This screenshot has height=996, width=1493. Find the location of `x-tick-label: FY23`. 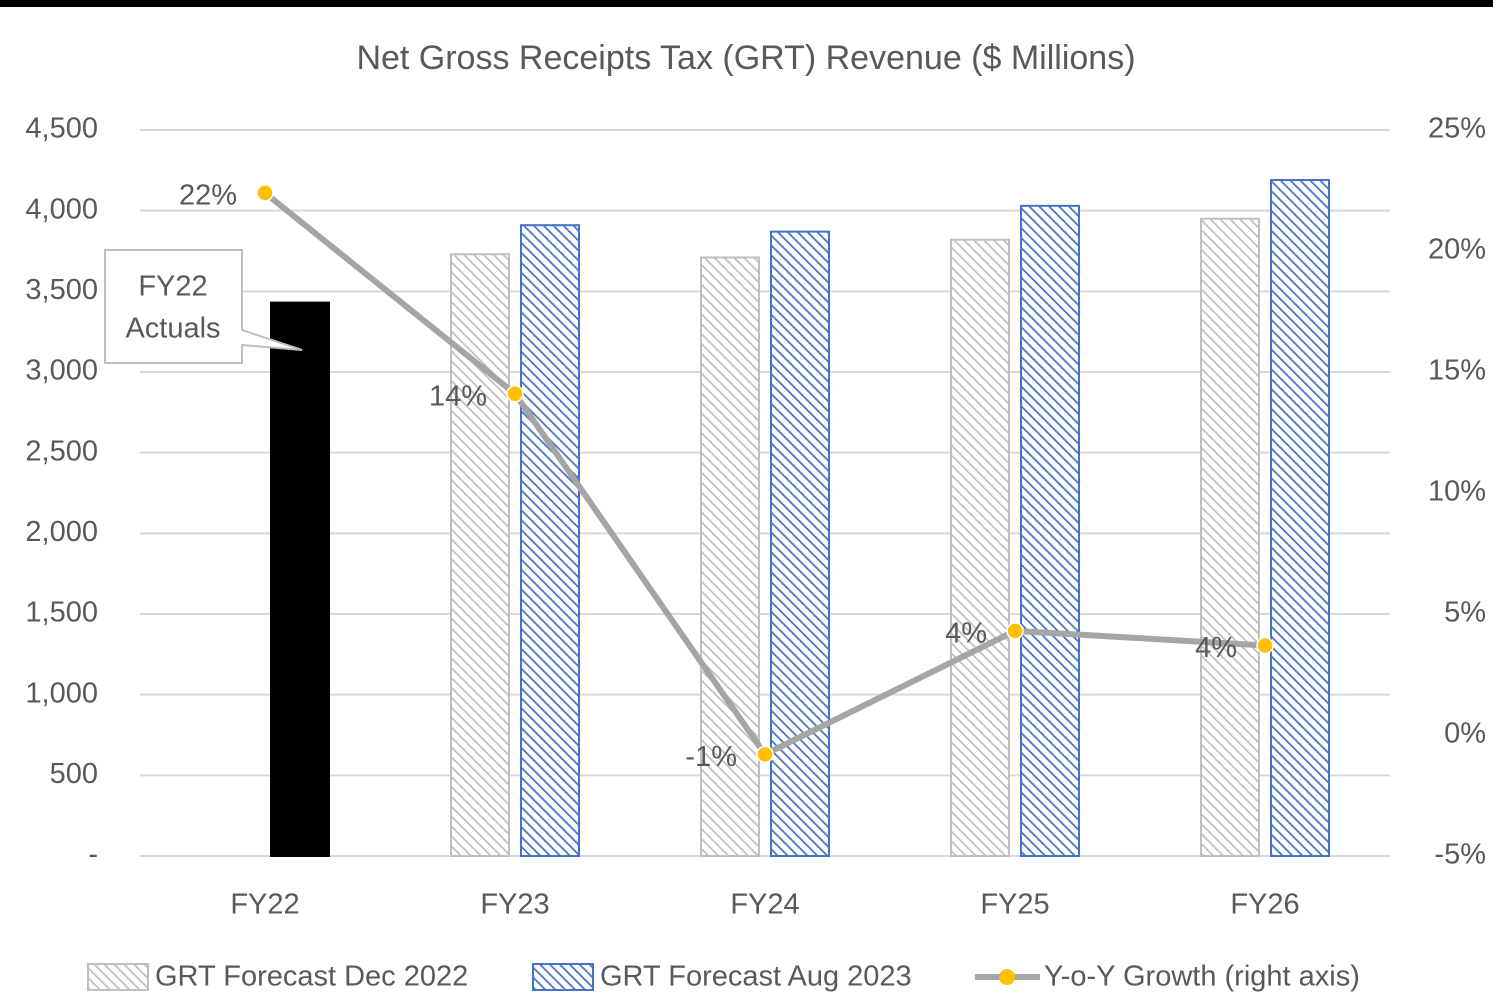

x-tick-label: FY23 is located at coordinates (514, 905).